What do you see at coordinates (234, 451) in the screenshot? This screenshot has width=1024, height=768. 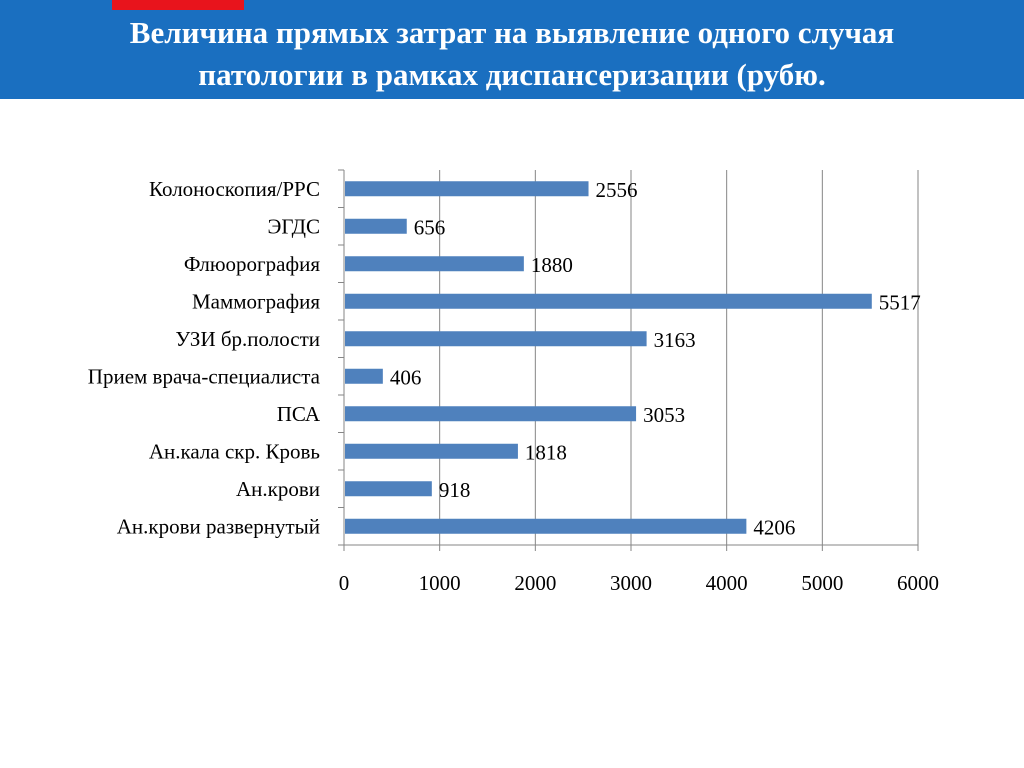 I see `category-label: Ан.кала скр. Кровь` at bounding box center [234, 451].